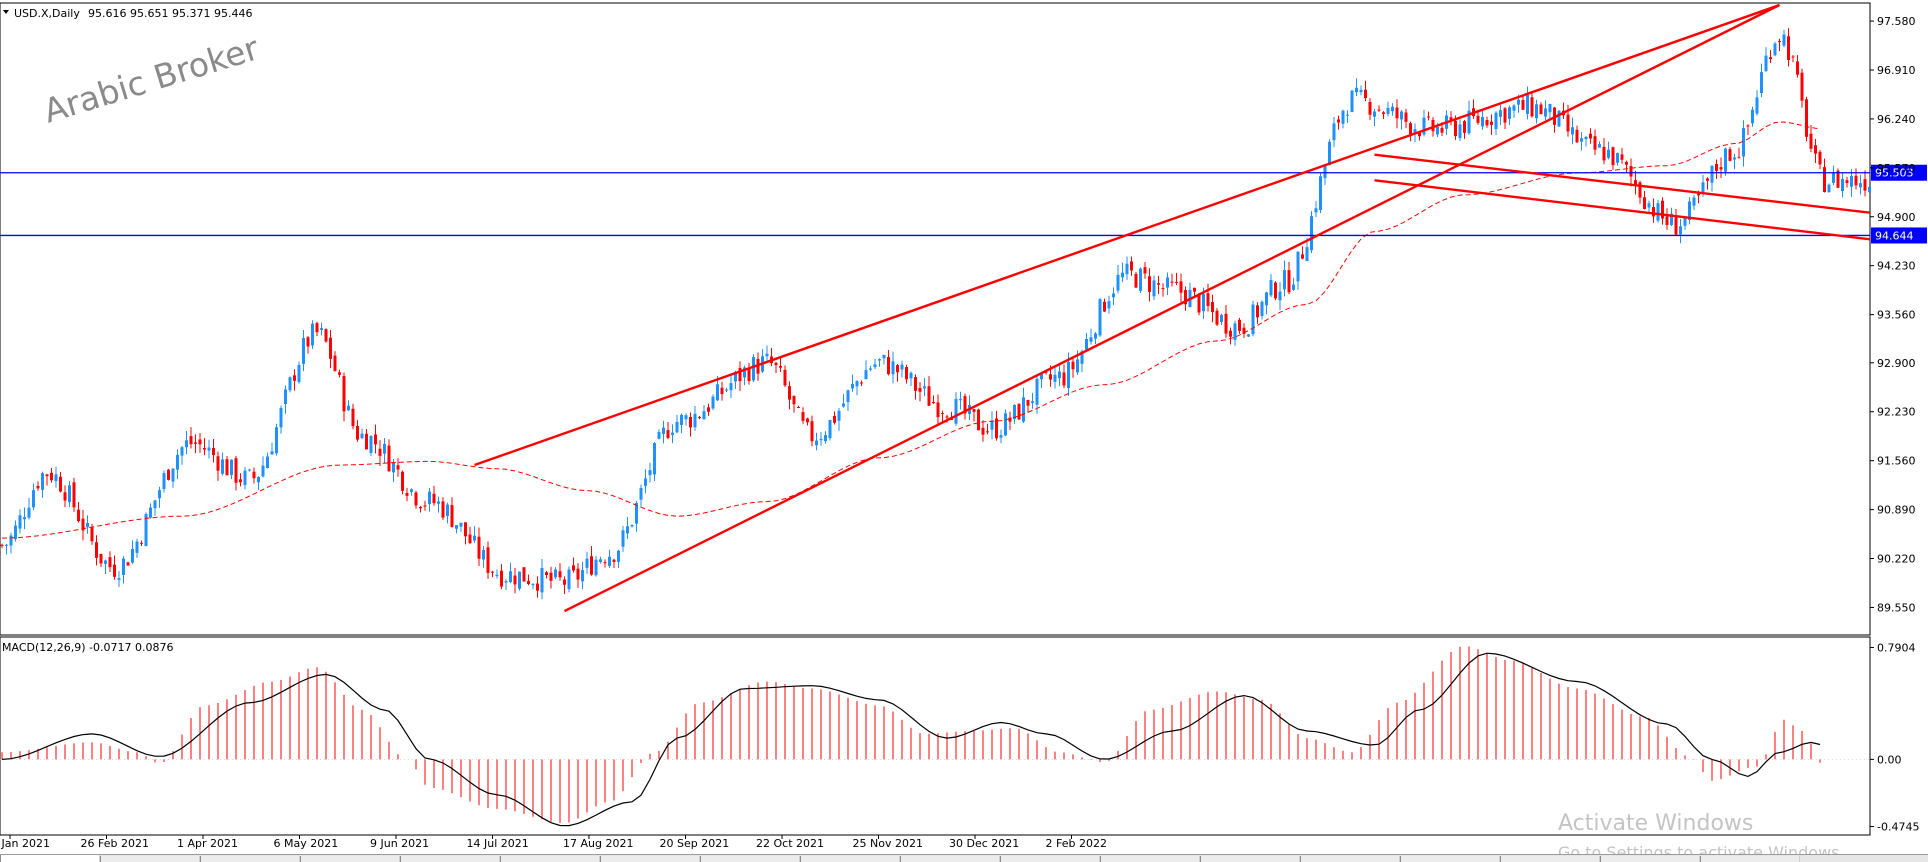 Image resolution: width=1928 pixels, height=862 pixels. I want to click on time-tick-label: 2 Feb 2022, so click(1076, 843).